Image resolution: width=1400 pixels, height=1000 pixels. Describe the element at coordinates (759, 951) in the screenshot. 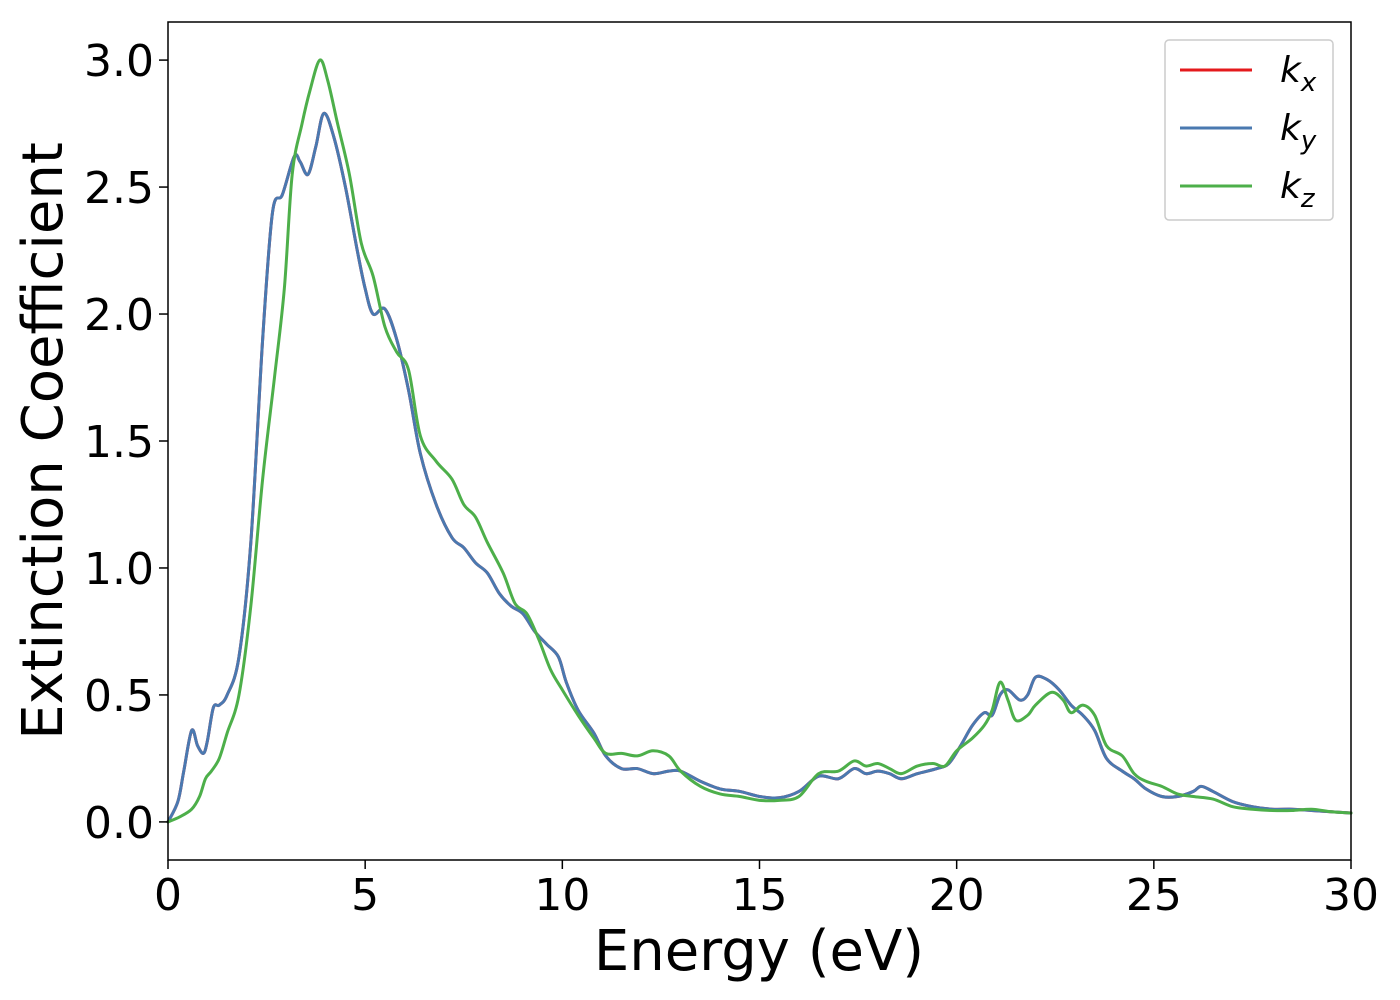

I see `x-axis-title: Energy (eV)` at that location.